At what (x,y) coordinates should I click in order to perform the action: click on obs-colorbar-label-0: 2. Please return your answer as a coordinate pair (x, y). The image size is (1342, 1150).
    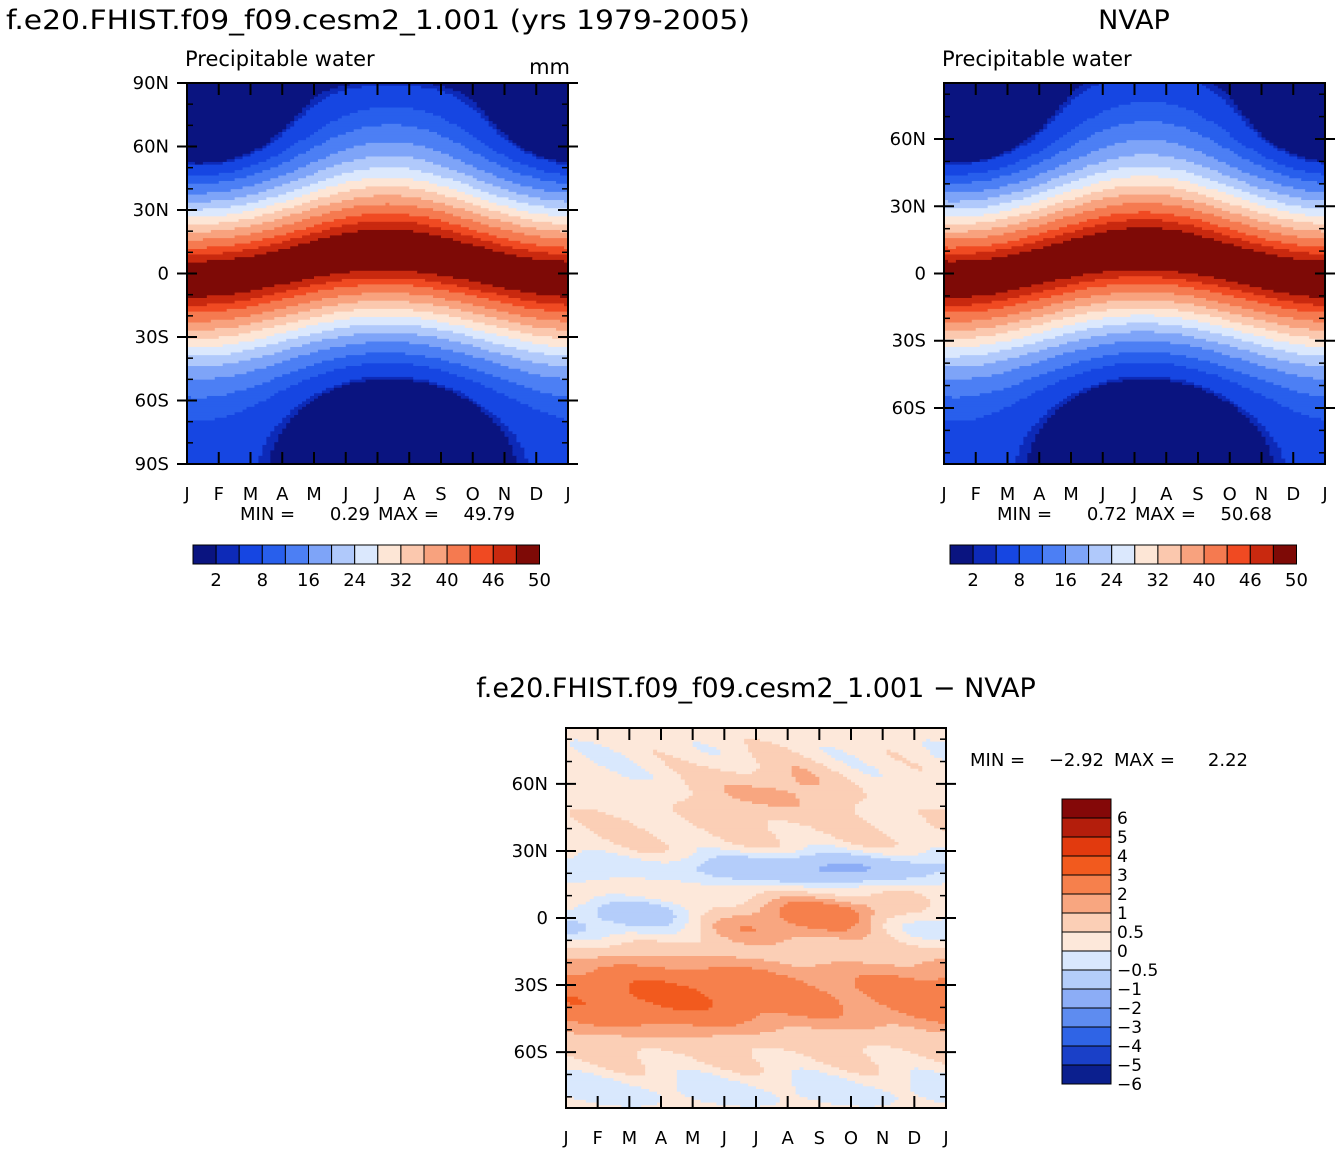
    Looking at the image, I should click on (972, 580).